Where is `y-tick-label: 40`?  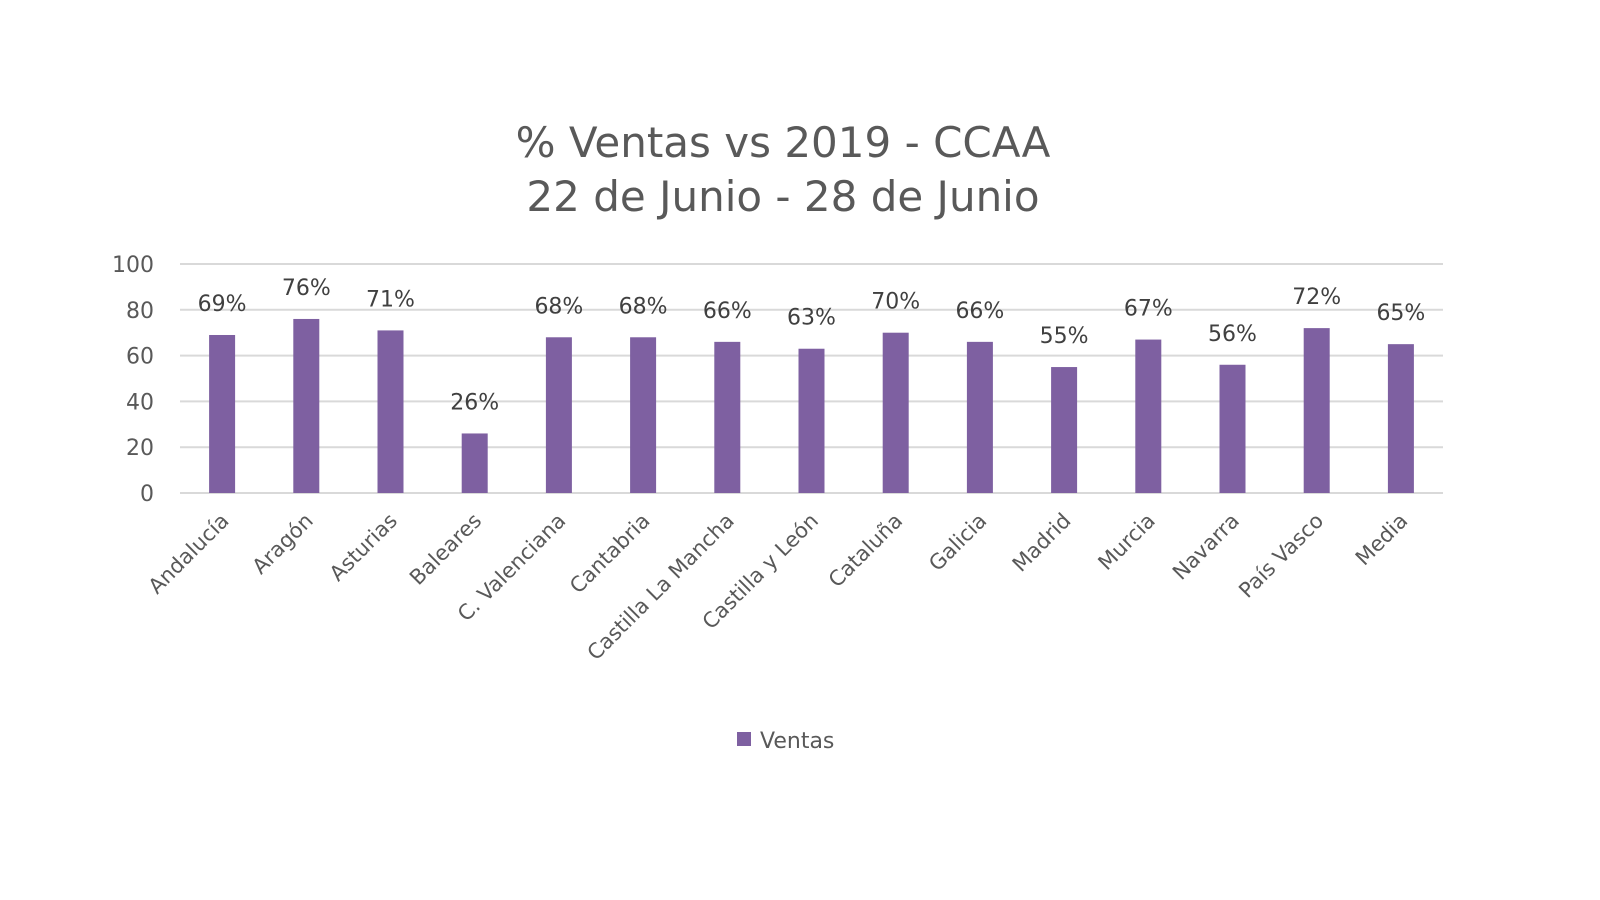
y-tick-label: 40 is located at coordinates (140, 402).